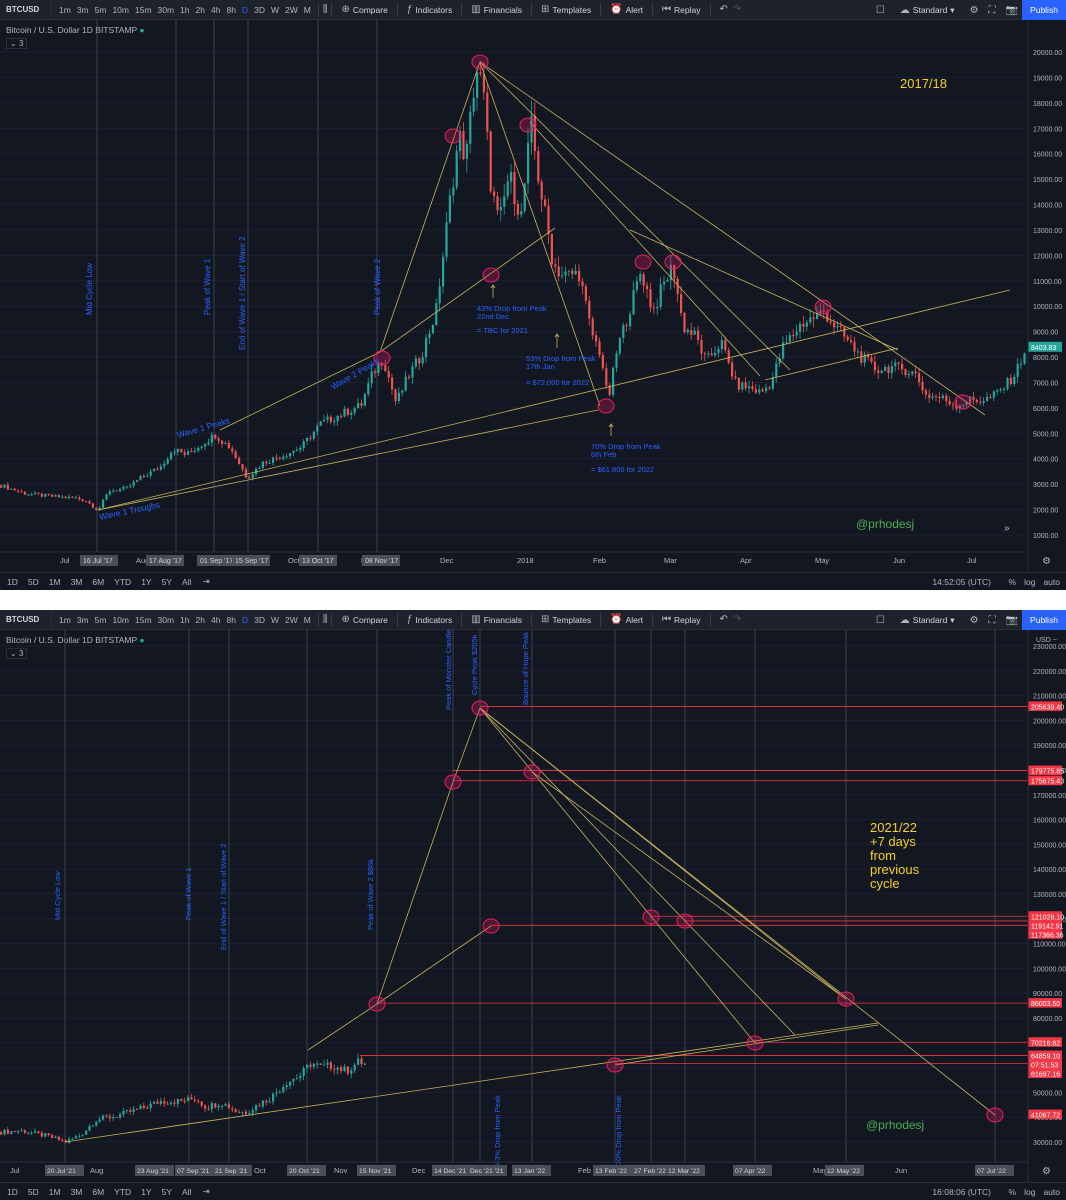 The width and height of the screenshot is (1066, 1200). What do you see at coordinates (1045, 511) in the screenshot?
I see `y-tick-label: 2000.00` at bounding box center [1045, 511].